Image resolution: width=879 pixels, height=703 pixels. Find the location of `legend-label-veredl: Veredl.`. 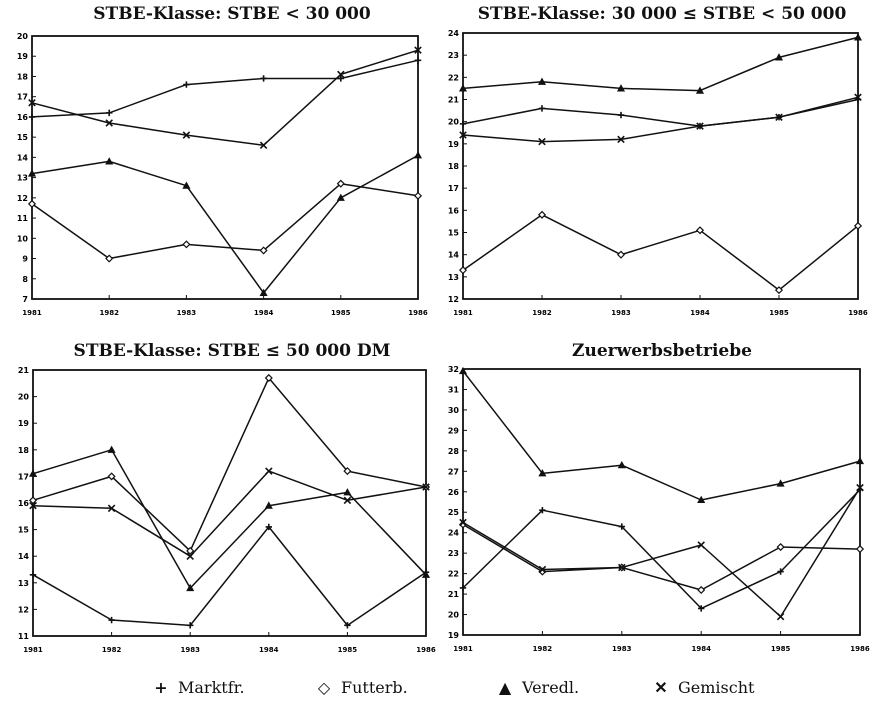

legend-label-veredl: Veredl. is located at coordinates (551, 687).